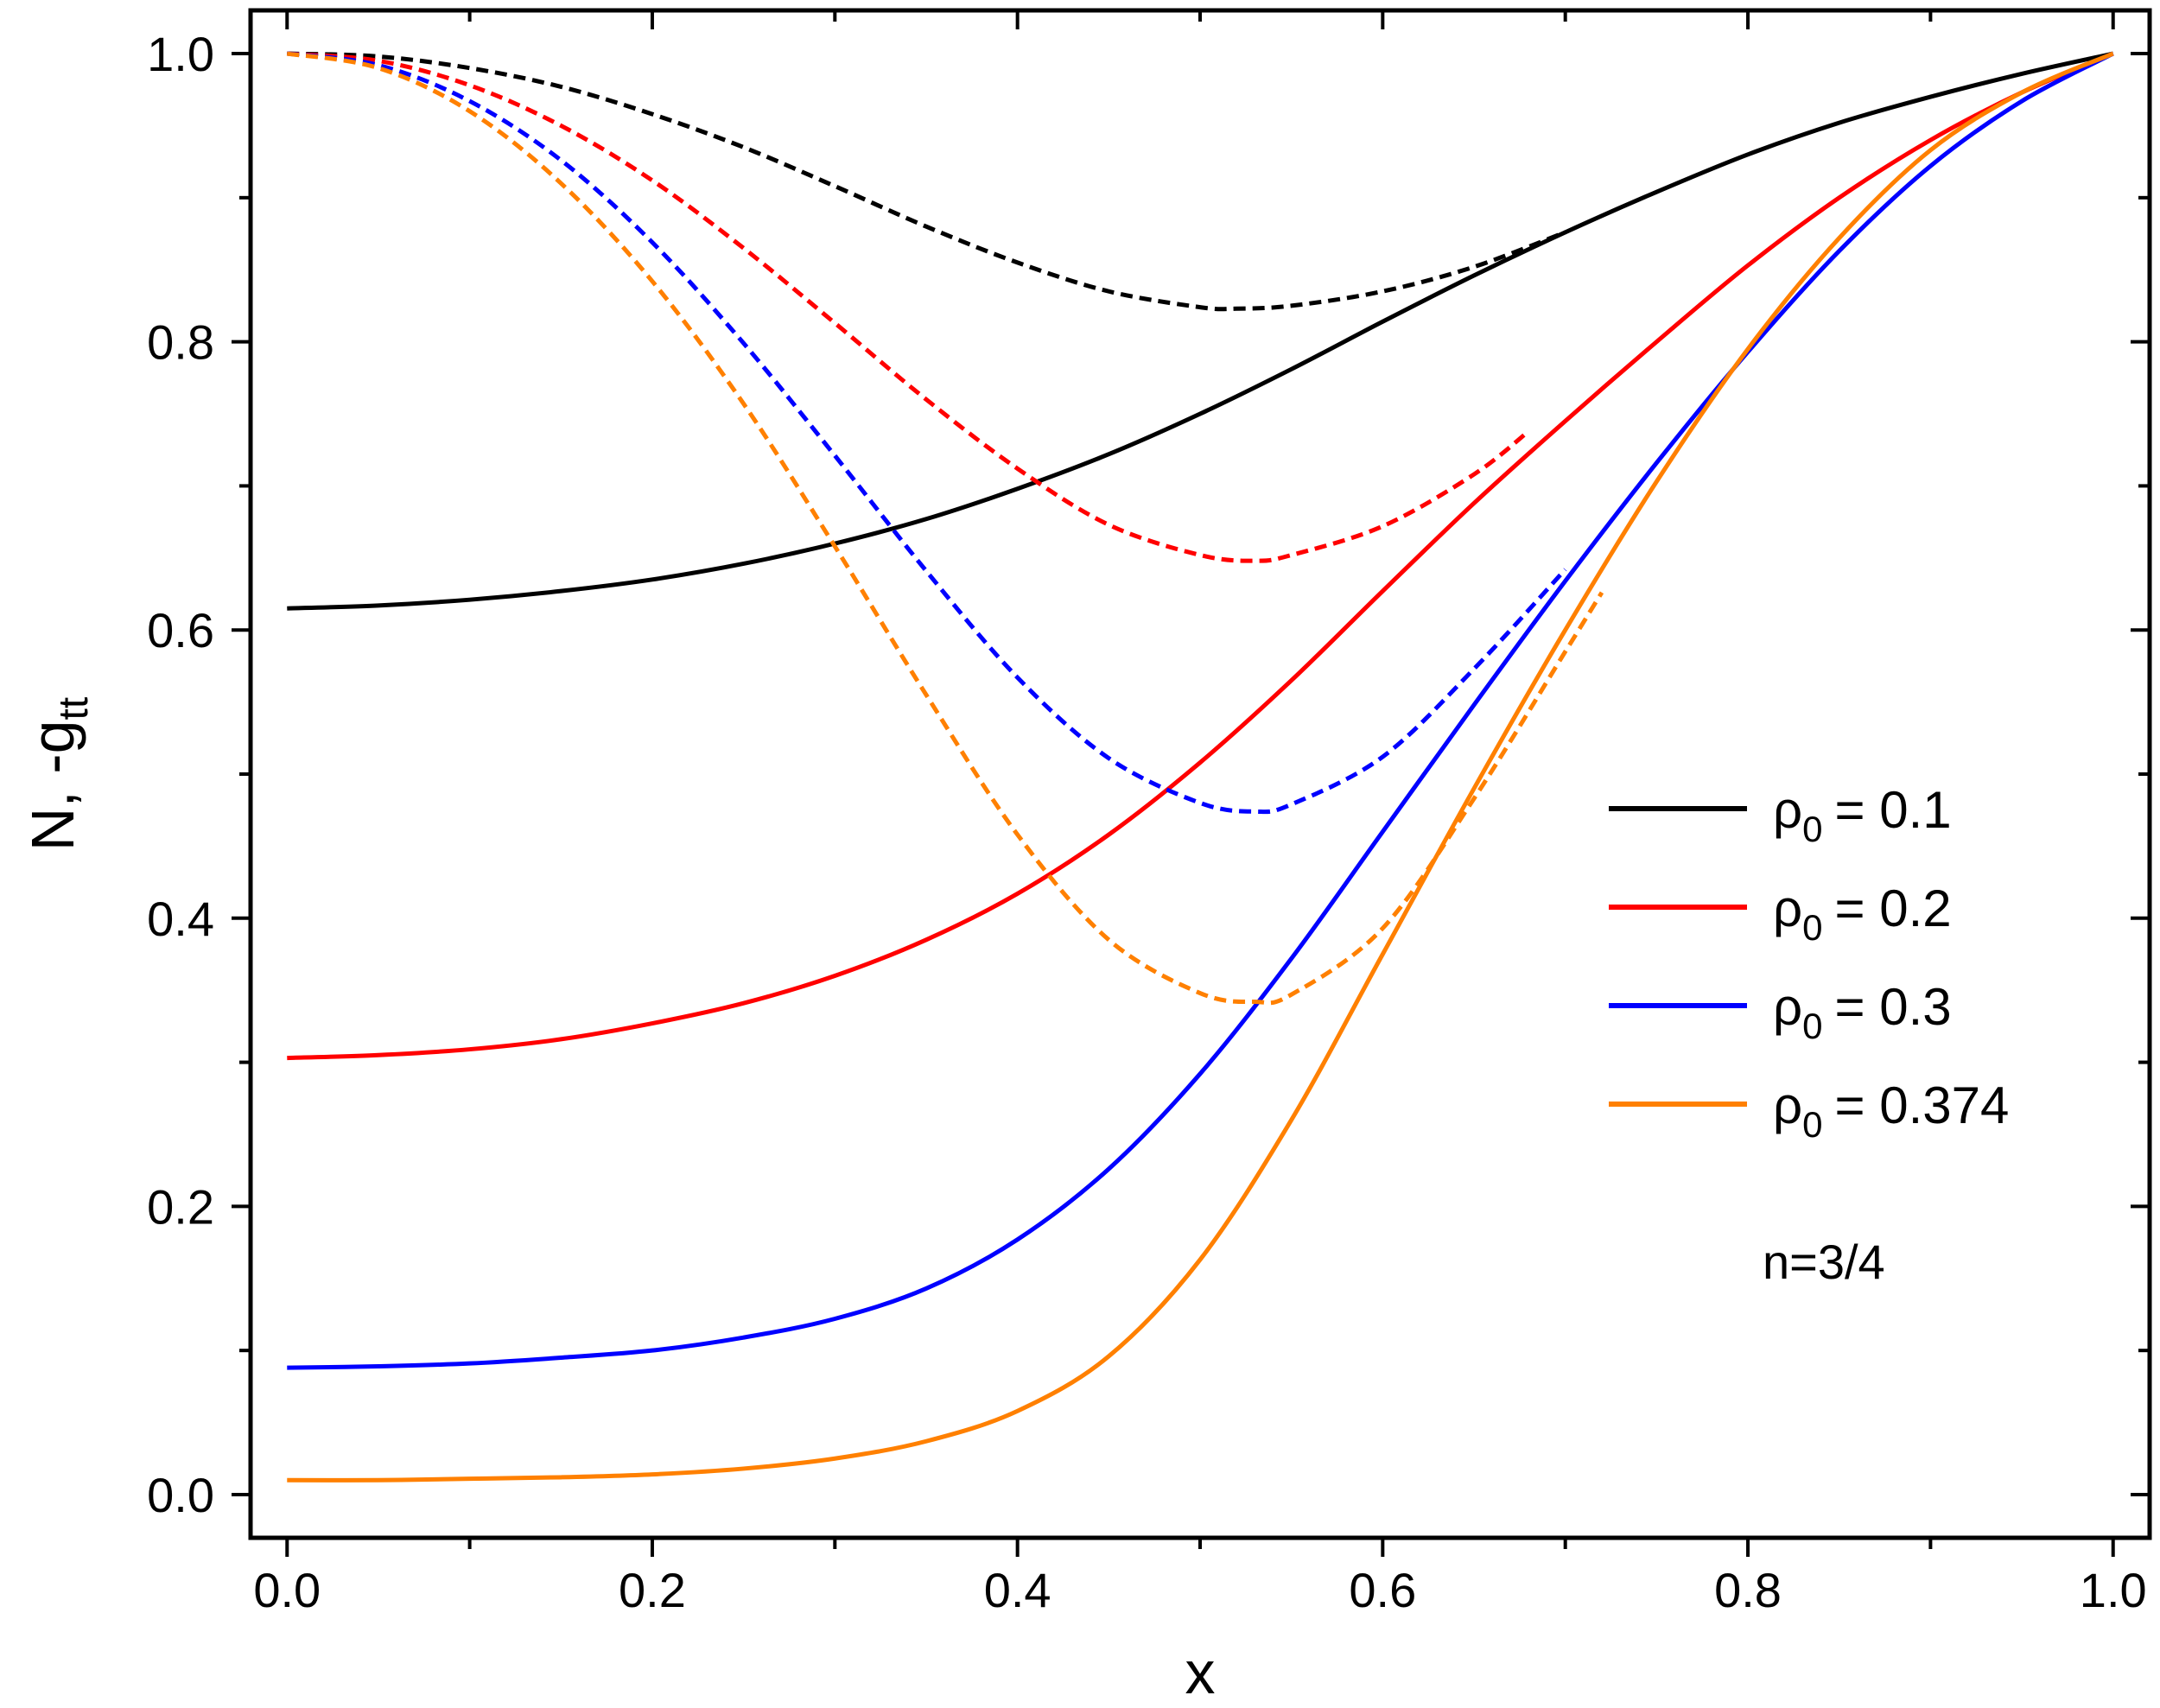  What do you see at coordinates (180, 1495) in the screenshot?
I see `y-tick-label: 0.0` at bounding box center [180, 1495].